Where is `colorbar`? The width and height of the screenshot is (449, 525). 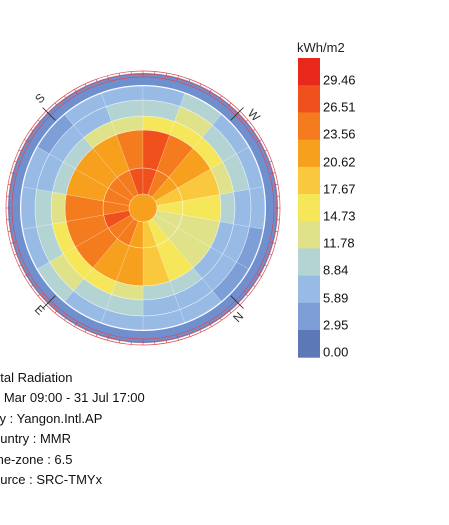 colorbar is located at coordinates (309, 208).